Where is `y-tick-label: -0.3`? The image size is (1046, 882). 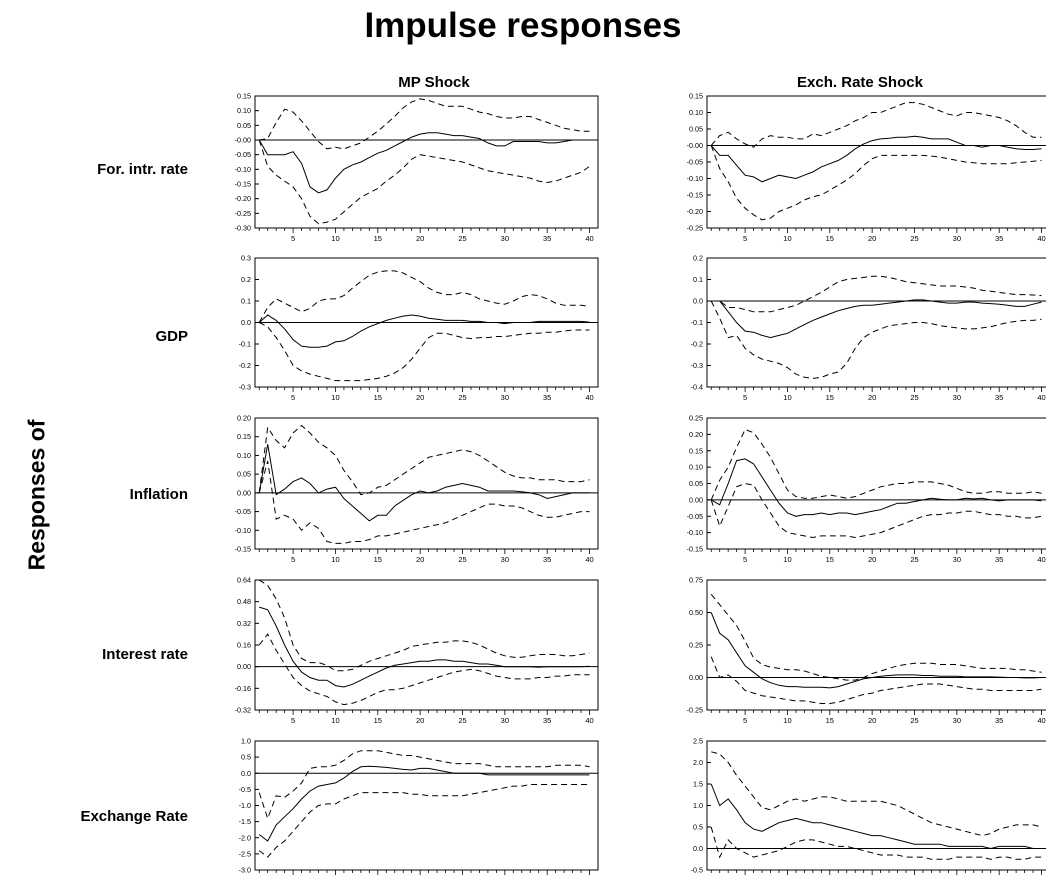 y-tick-label: -0.3 is located at coordinates (697, 365).